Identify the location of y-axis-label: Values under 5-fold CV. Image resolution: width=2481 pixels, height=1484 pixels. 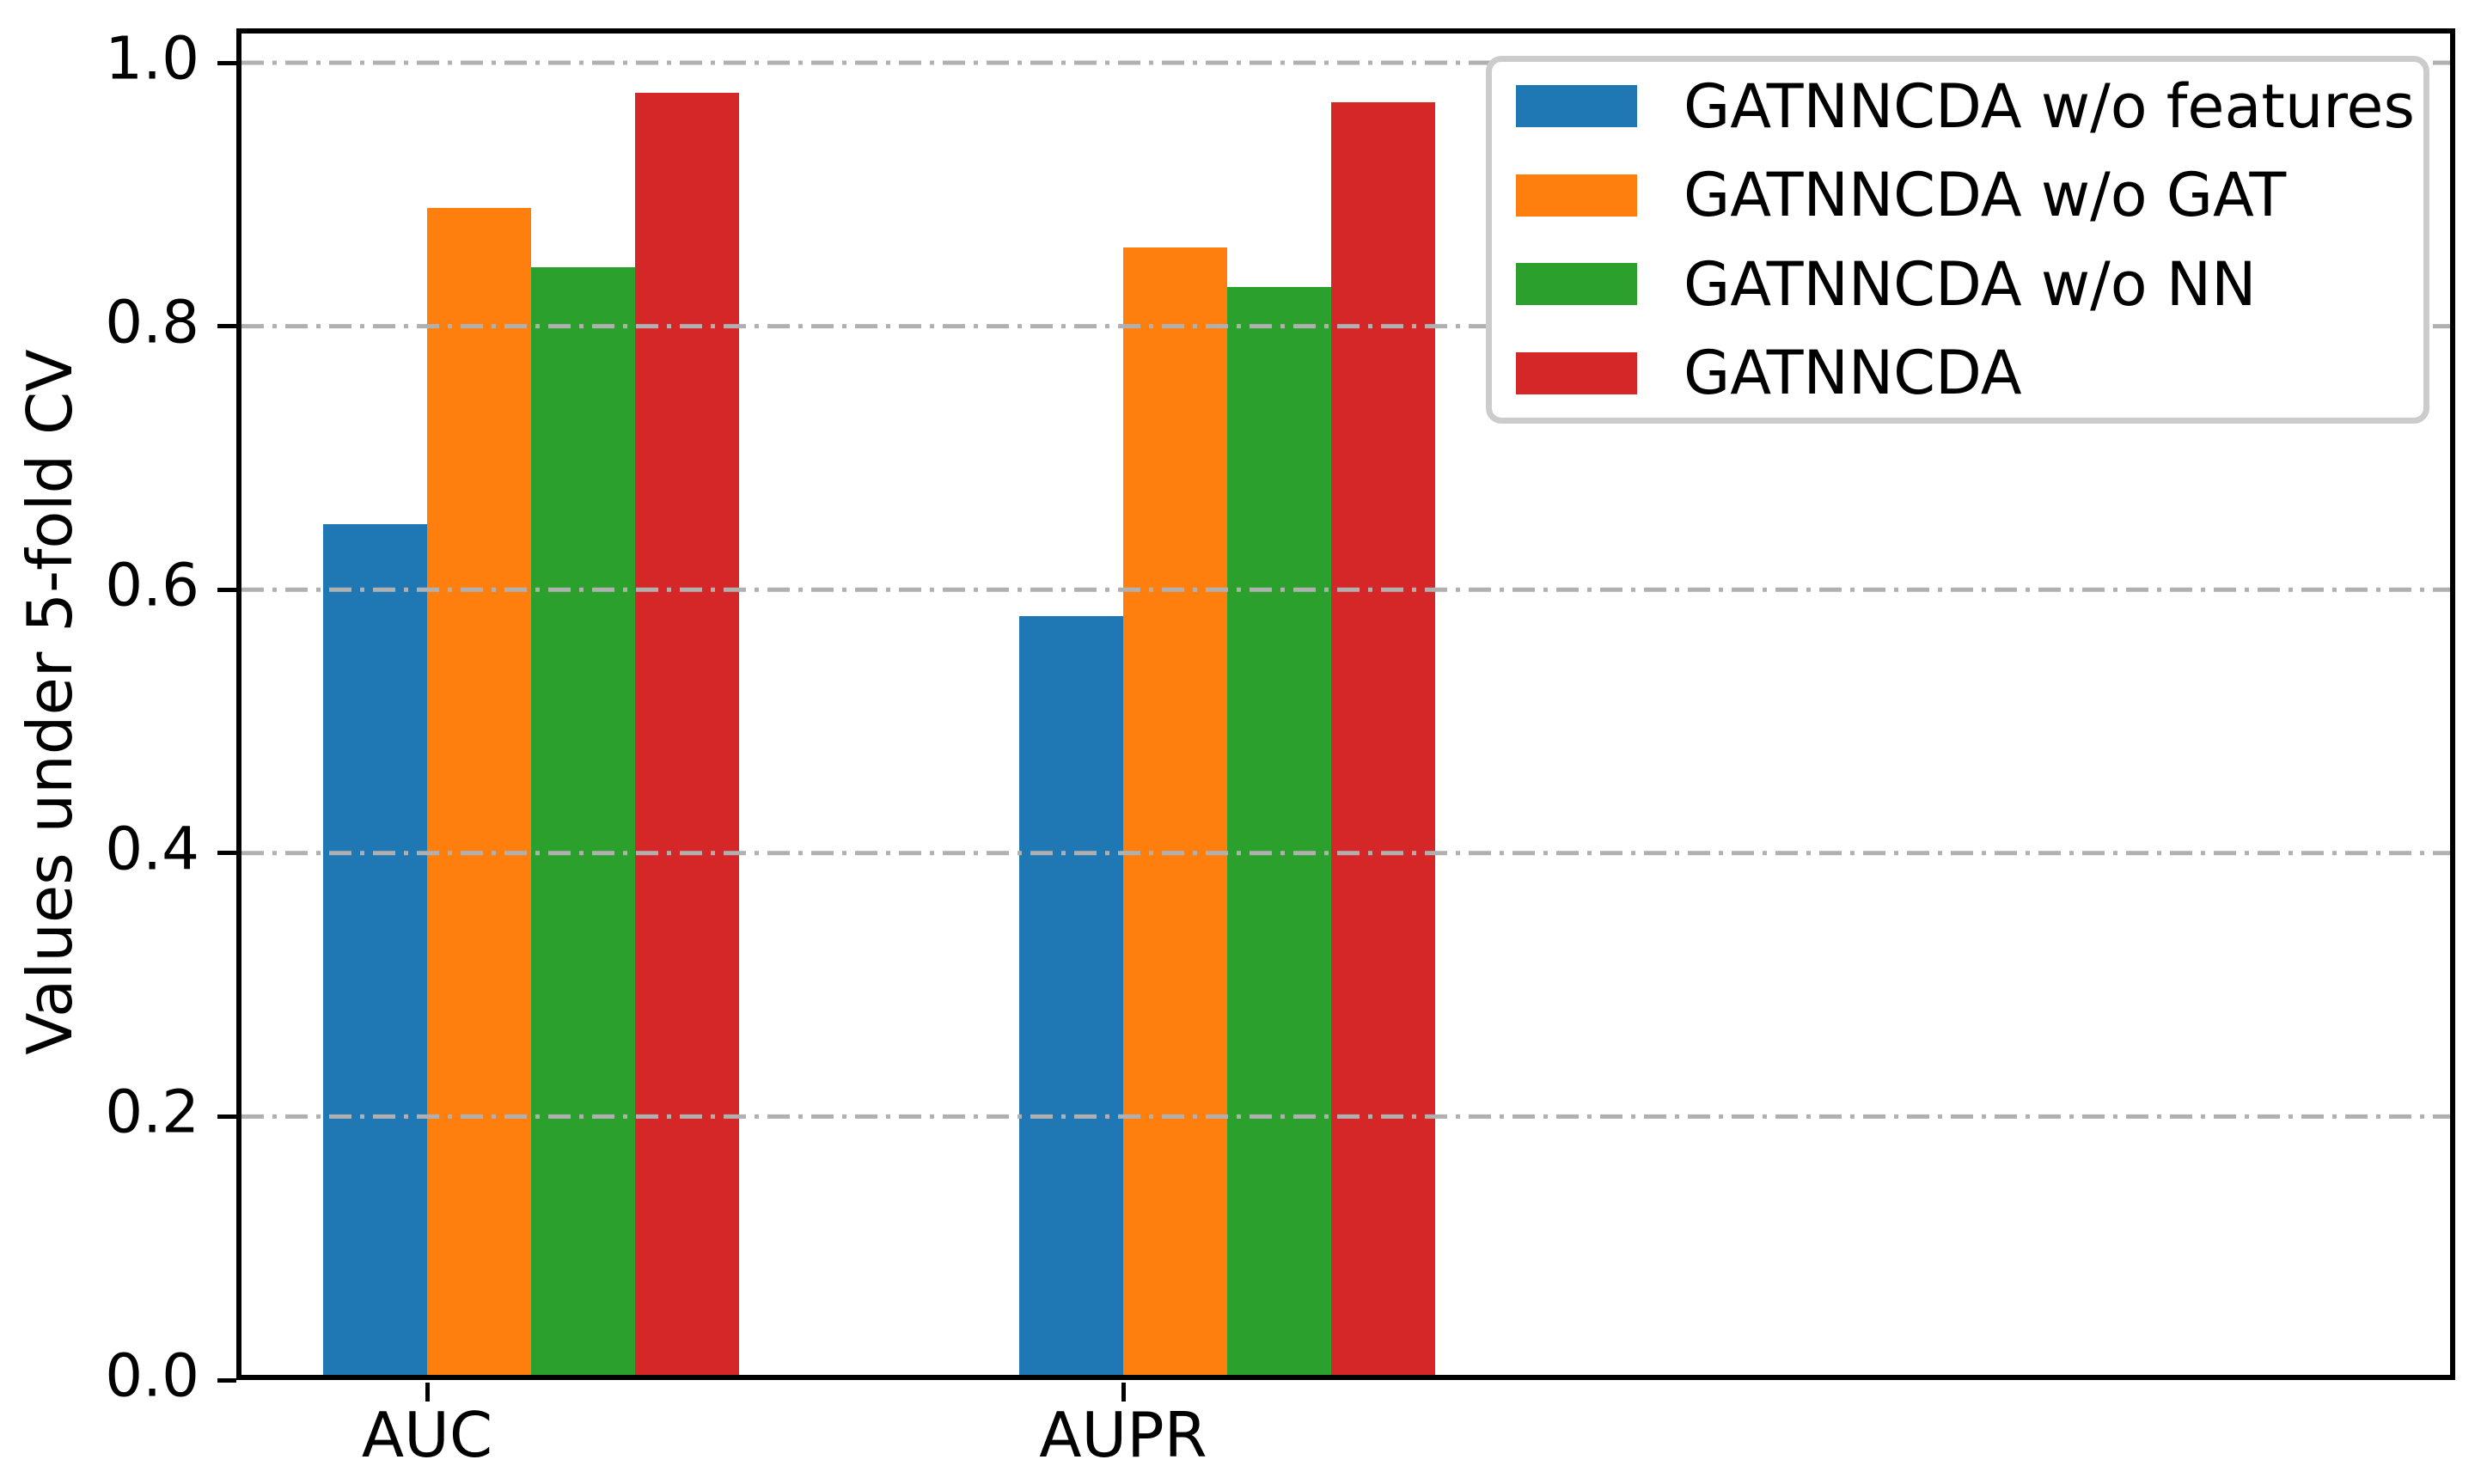
(50, 702).